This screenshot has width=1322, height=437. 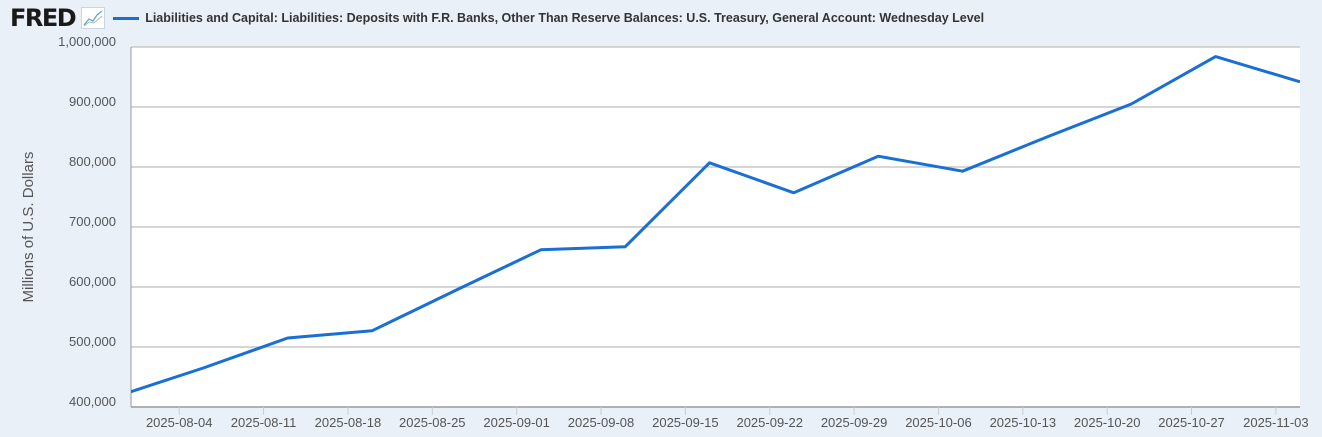 I want to click on x-tick-label: 2025-10-27, so click(x=1191, y=422).